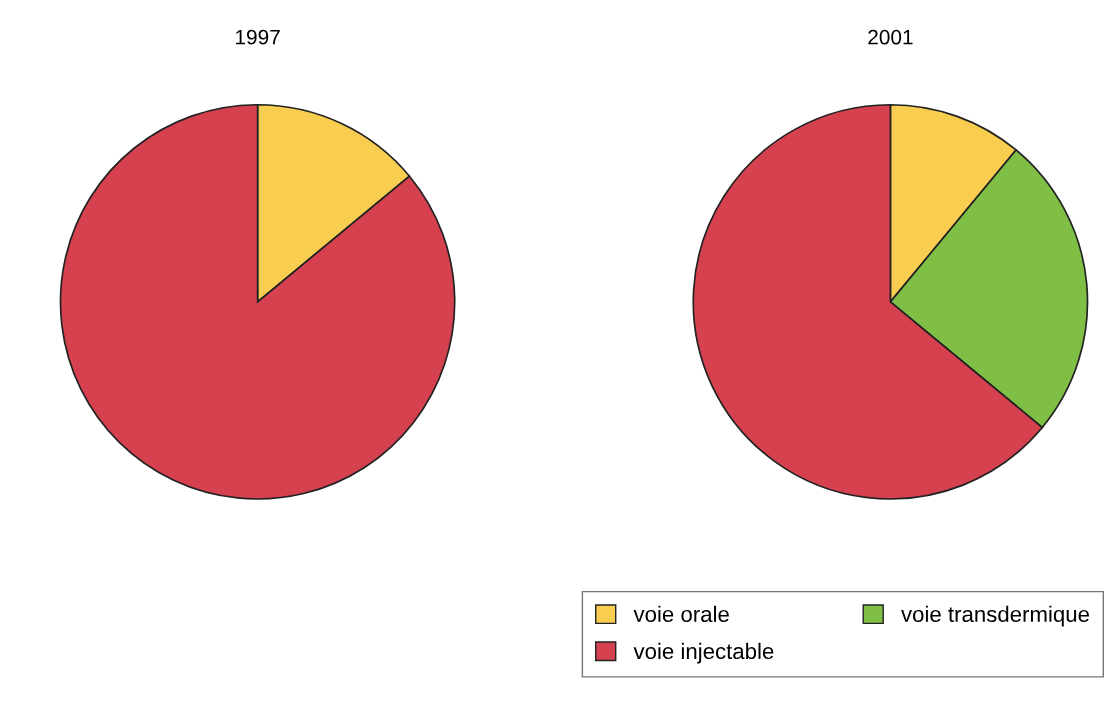  Describe the element at coordinates (681, 614) in the screenshot. I see `legend-label: voie orale` at that location.